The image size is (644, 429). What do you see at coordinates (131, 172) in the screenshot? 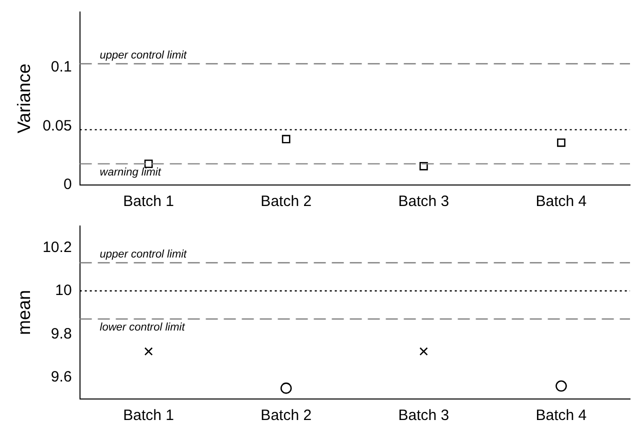
I see `ref-line-label: warning limit` at bounding box center [131, 172].